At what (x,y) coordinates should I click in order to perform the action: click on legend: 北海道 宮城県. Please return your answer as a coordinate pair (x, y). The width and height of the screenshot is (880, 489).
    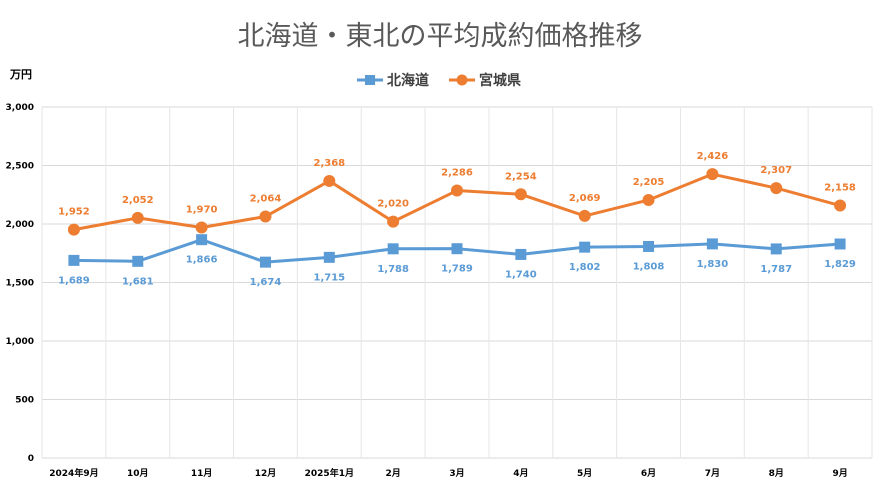
    Looking at the image, I should click on (439, 80).